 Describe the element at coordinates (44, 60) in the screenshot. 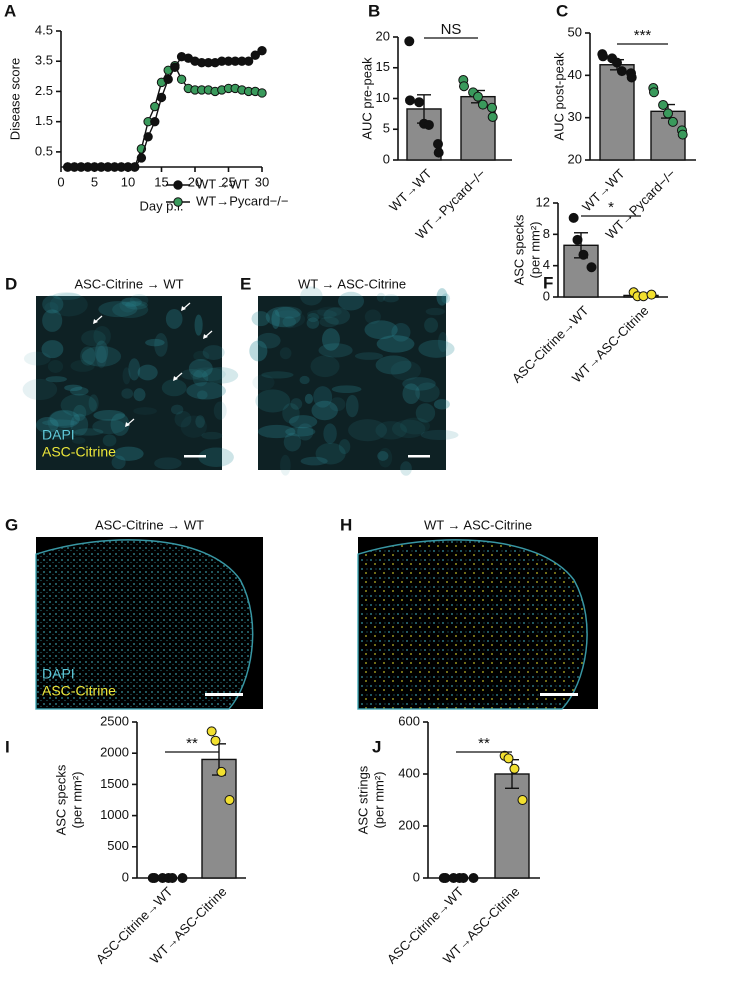

I see `y-tick-label: 3.5` at that location.